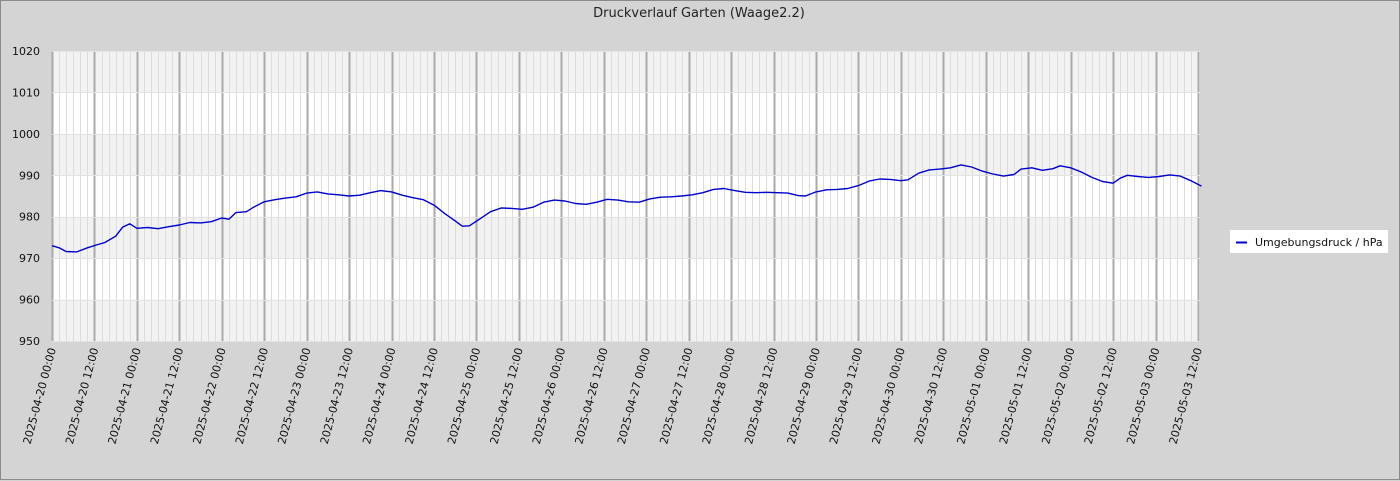 This screenshot has height=481, width=1400. What do you see at coordinates (26, 134) in the screenshot?
I see `y-tick-label: 1000` at bounding box center [26, 134].